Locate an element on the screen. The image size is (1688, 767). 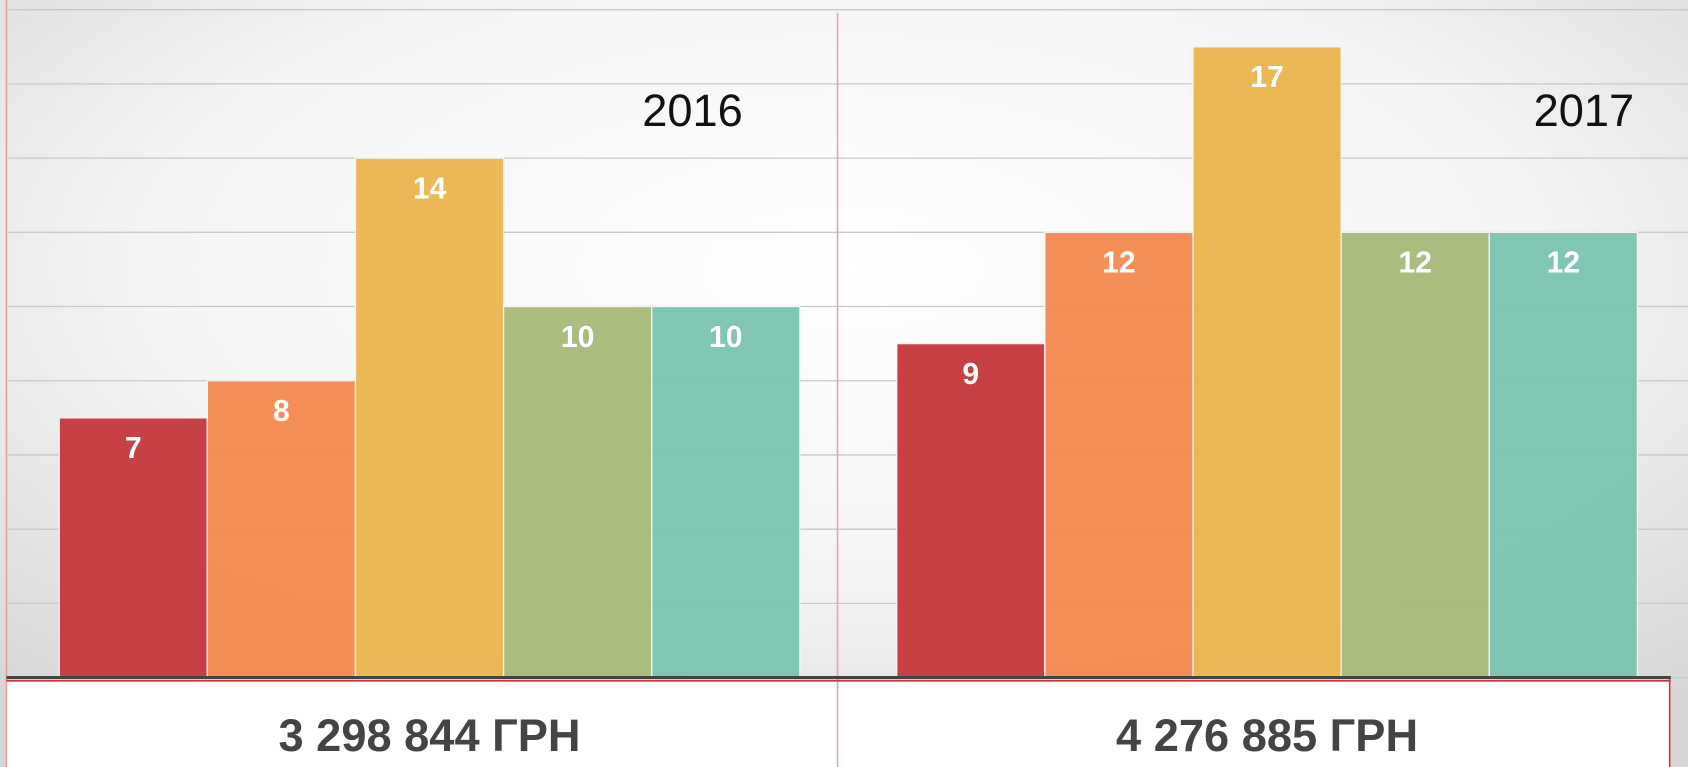
category-label: 2016 is located at coordinates (692, 110).